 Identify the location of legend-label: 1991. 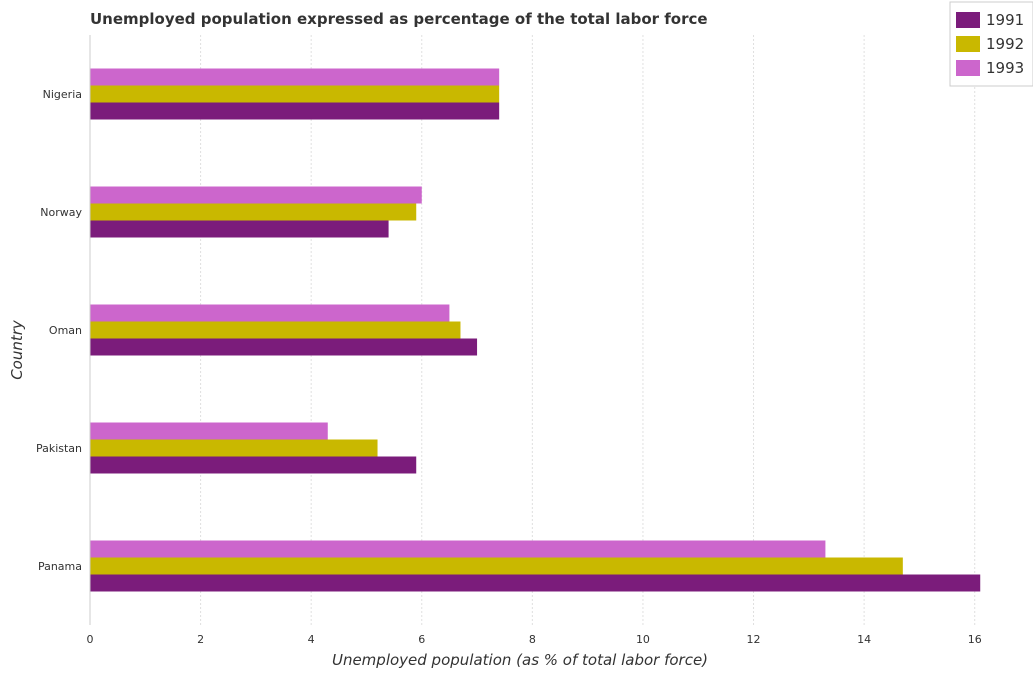
(1005, 20).